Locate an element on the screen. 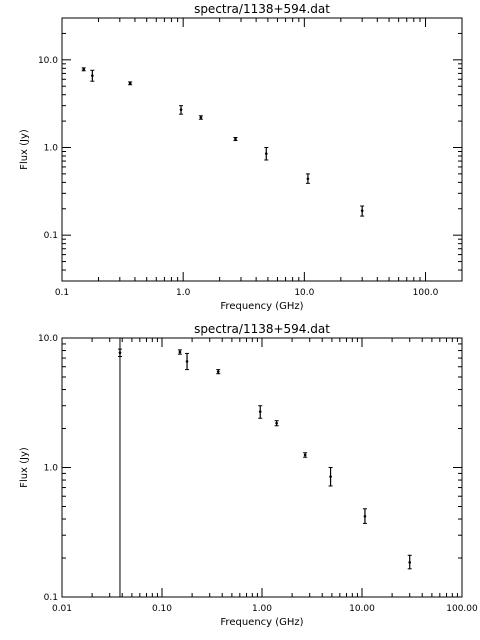 Image resolution: width=480 pixels, height=640 pixels. bottom-x-tick-label: 0.10 is located at coordinates (162, 609).